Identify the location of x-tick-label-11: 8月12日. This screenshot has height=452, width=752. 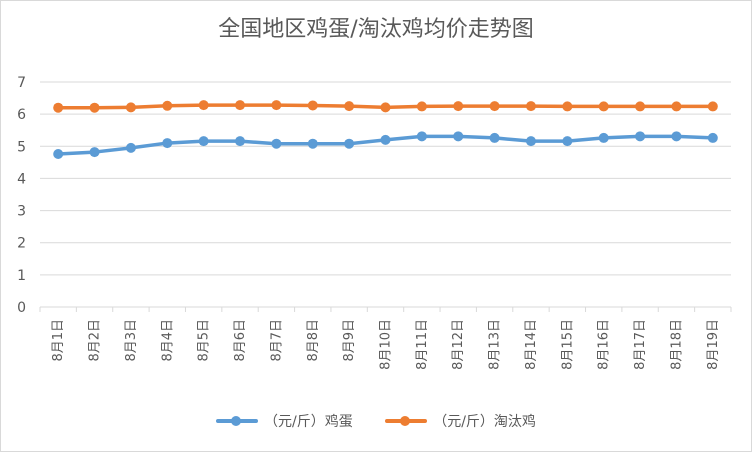
(458, 344).